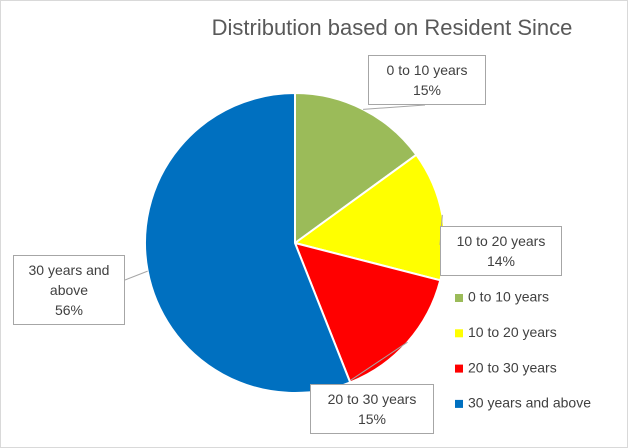 Image resolution: width=628 pixels, height=448 pixels. I want to click on data-label-category: 0 to 10 years, so click(427, 70).